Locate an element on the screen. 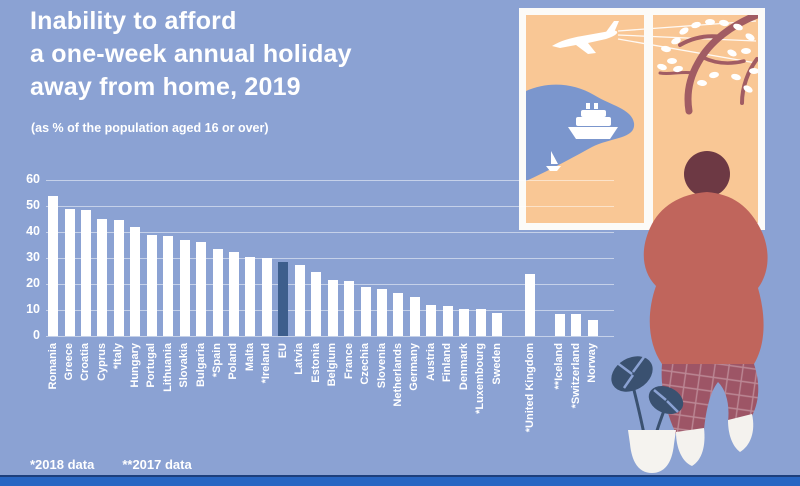 Image resolution: width=800 pixels, height=486 pixels. cruise-ship-icon is located at coordinates (593, 121).